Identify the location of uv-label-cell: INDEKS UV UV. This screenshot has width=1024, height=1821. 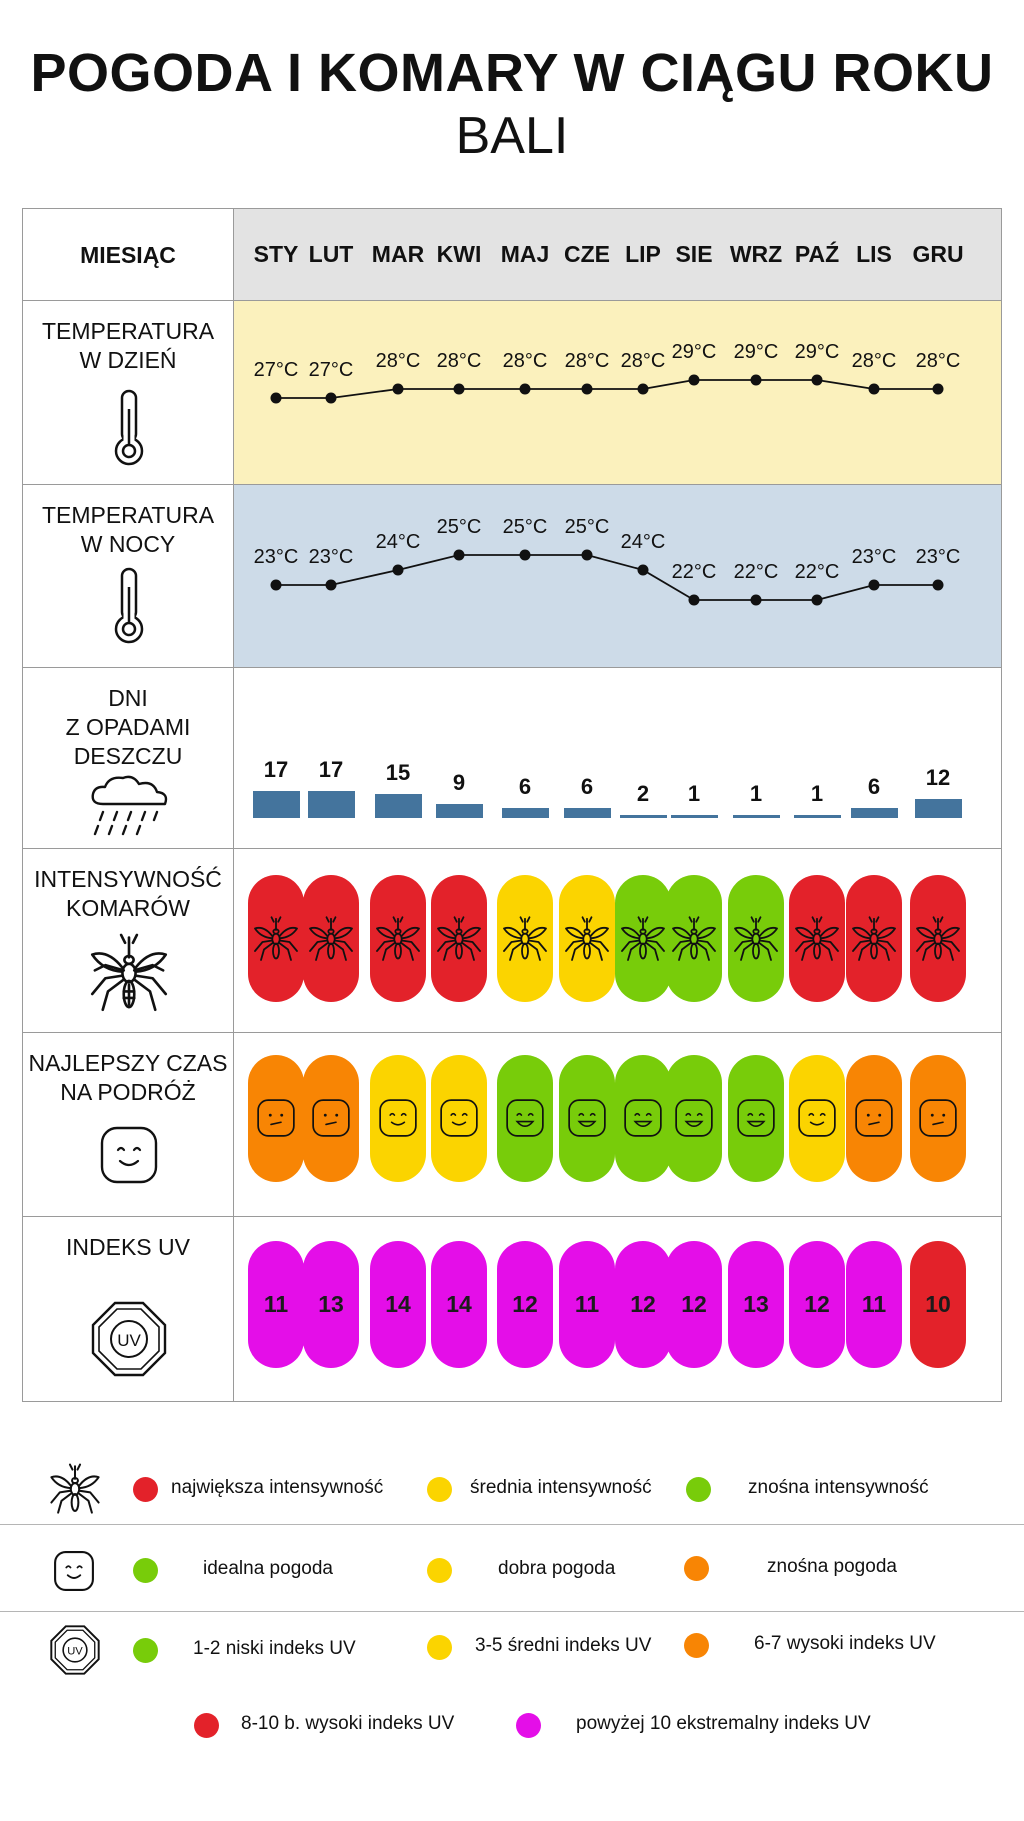
(128, 1309).